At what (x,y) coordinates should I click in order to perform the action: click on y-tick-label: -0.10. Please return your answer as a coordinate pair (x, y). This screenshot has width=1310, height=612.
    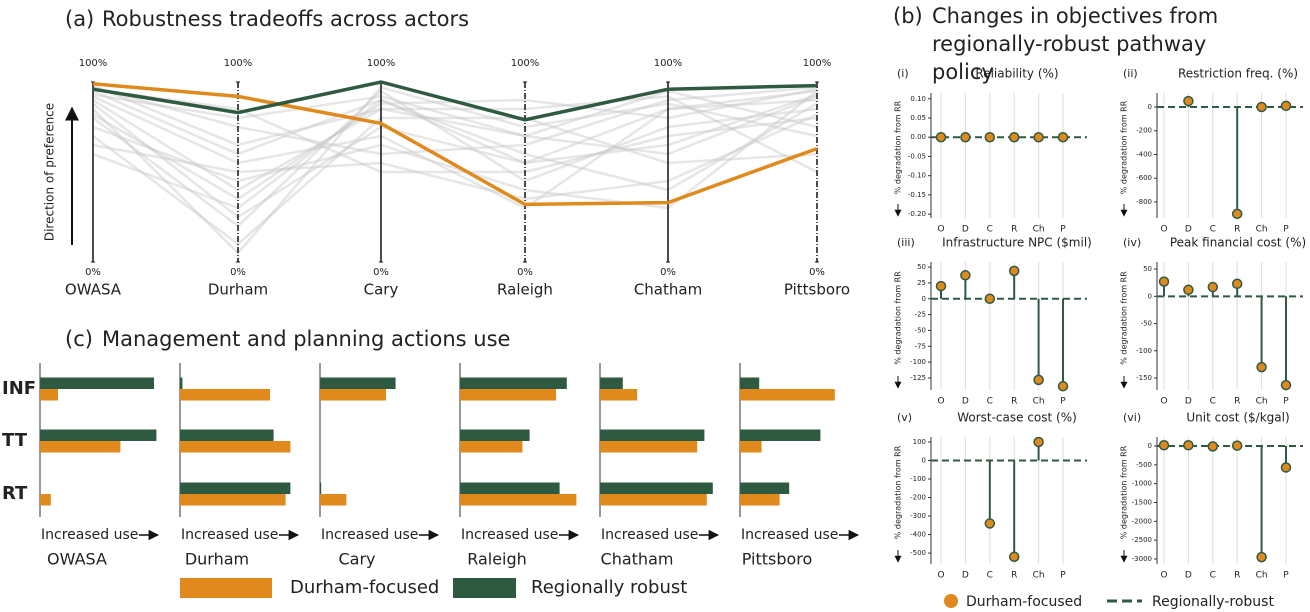
    Looking at the image, I should click on (917, 176).